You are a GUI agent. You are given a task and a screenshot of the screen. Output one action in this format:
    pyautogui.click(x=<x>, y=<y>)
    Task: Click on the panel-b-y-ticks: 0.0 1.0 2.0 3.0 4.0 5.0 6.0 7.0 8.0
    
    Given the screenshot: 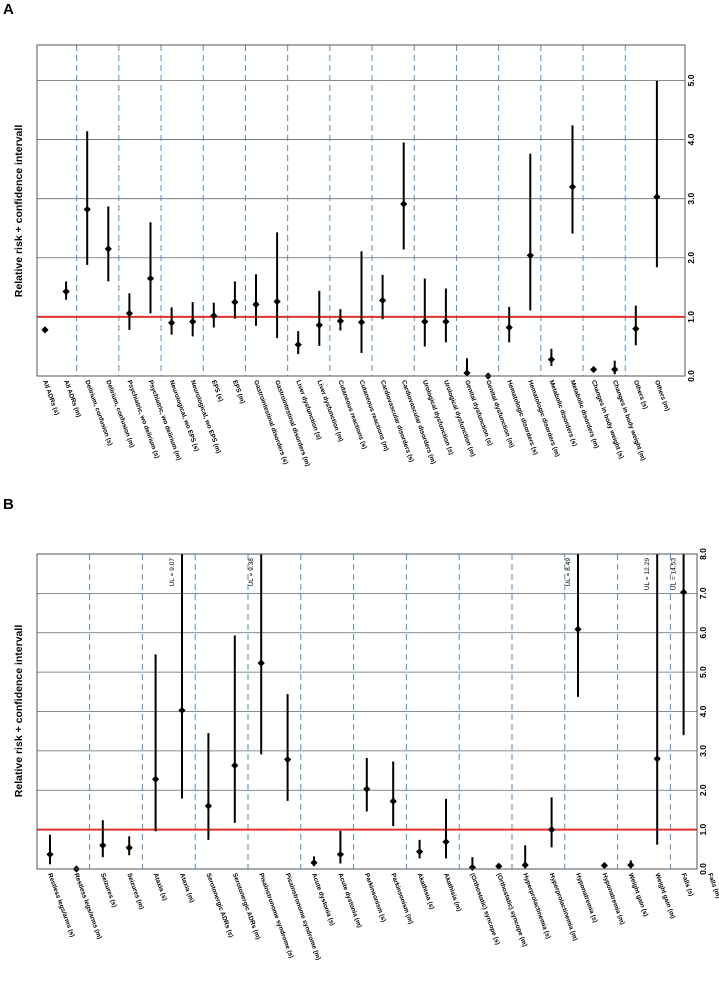 What is the action you would take?
    pyautogui.click(x=703, y=711)
    